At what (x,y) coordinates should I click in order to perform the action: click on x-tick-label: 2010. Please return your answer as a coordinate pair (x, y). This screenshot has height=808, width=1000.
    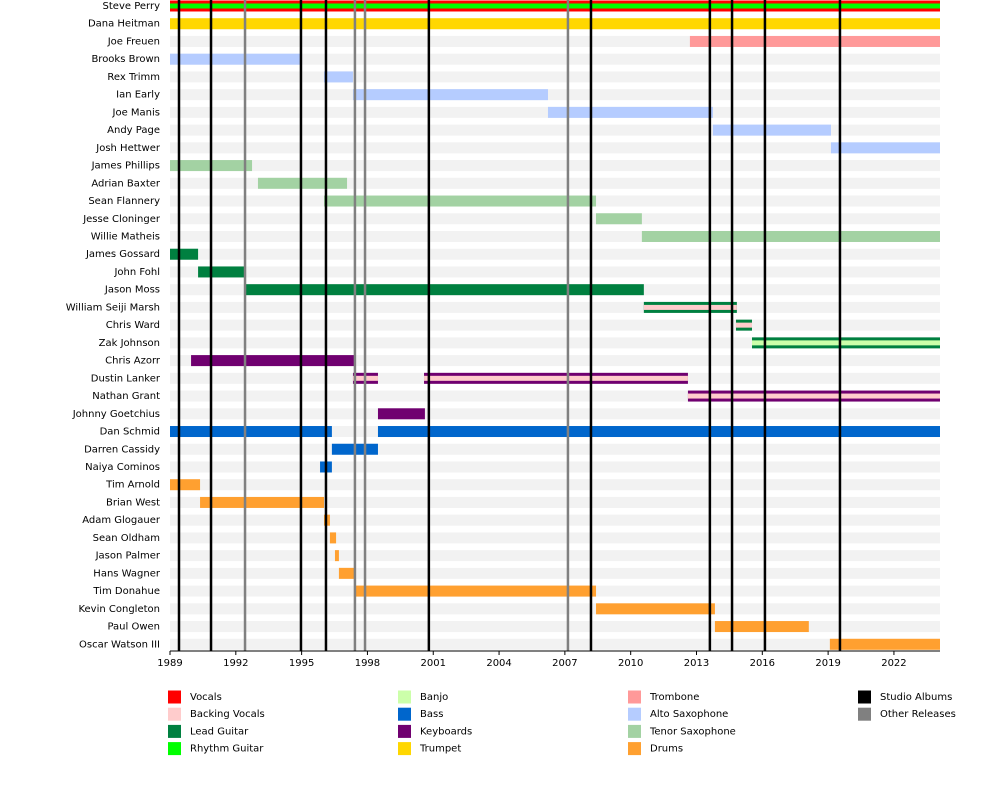
    Looking at the image, I should click on (630, 663).